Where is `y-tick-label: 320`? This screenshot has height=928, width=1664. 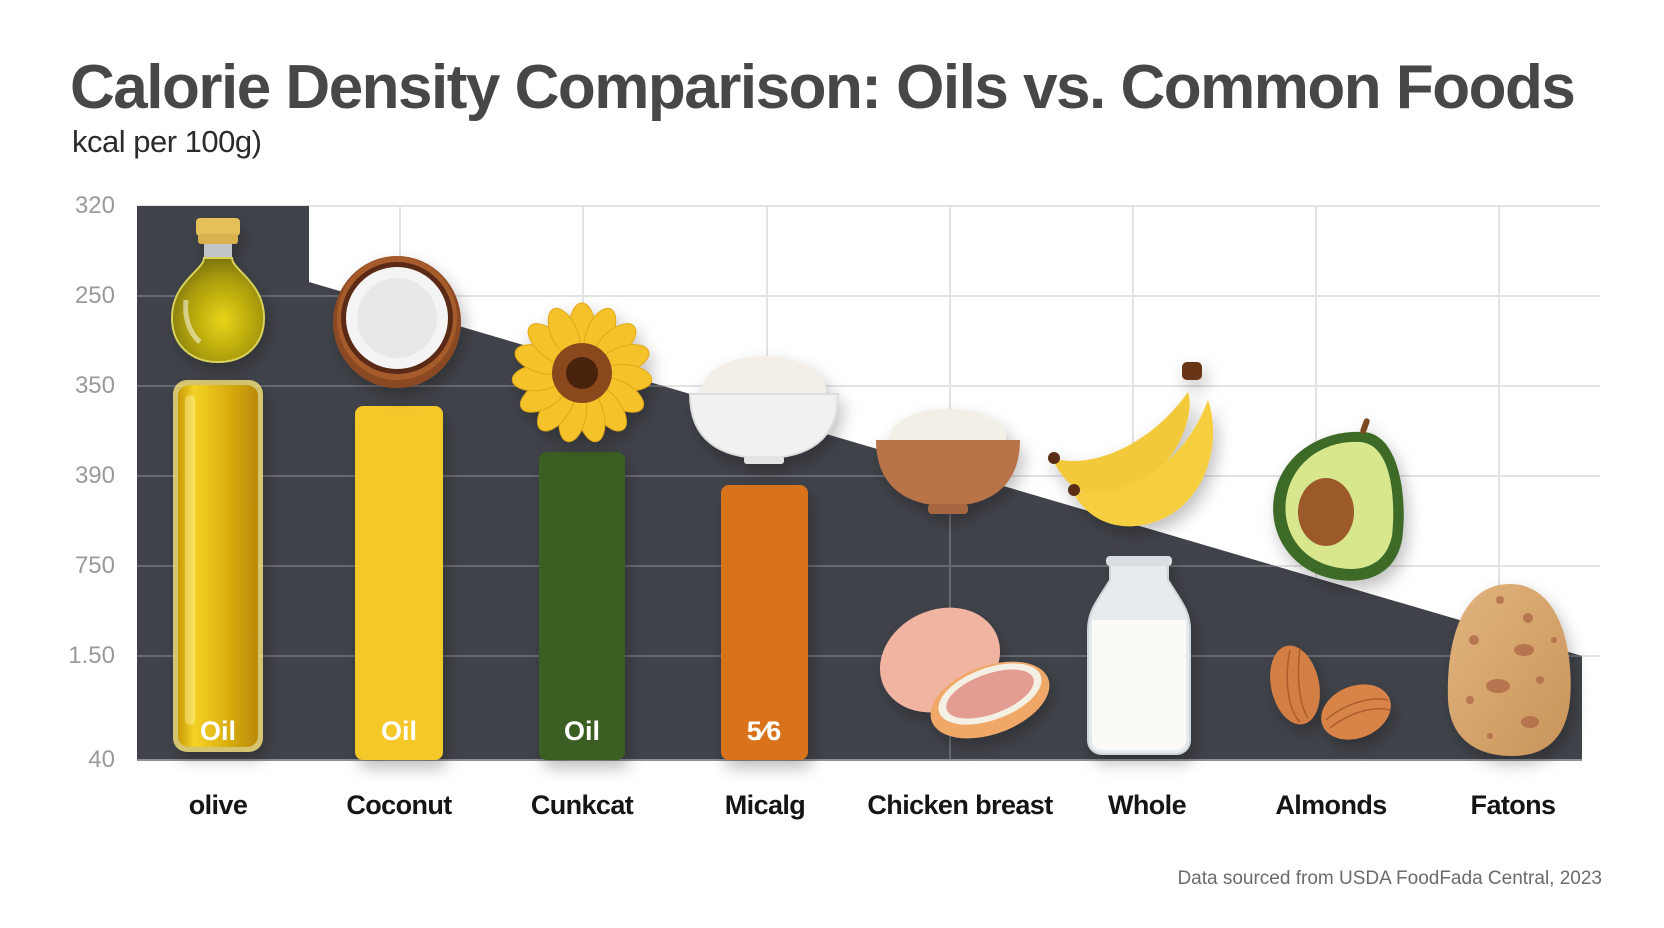 y-tick-label: 320 is located at coordinates (94, 205).